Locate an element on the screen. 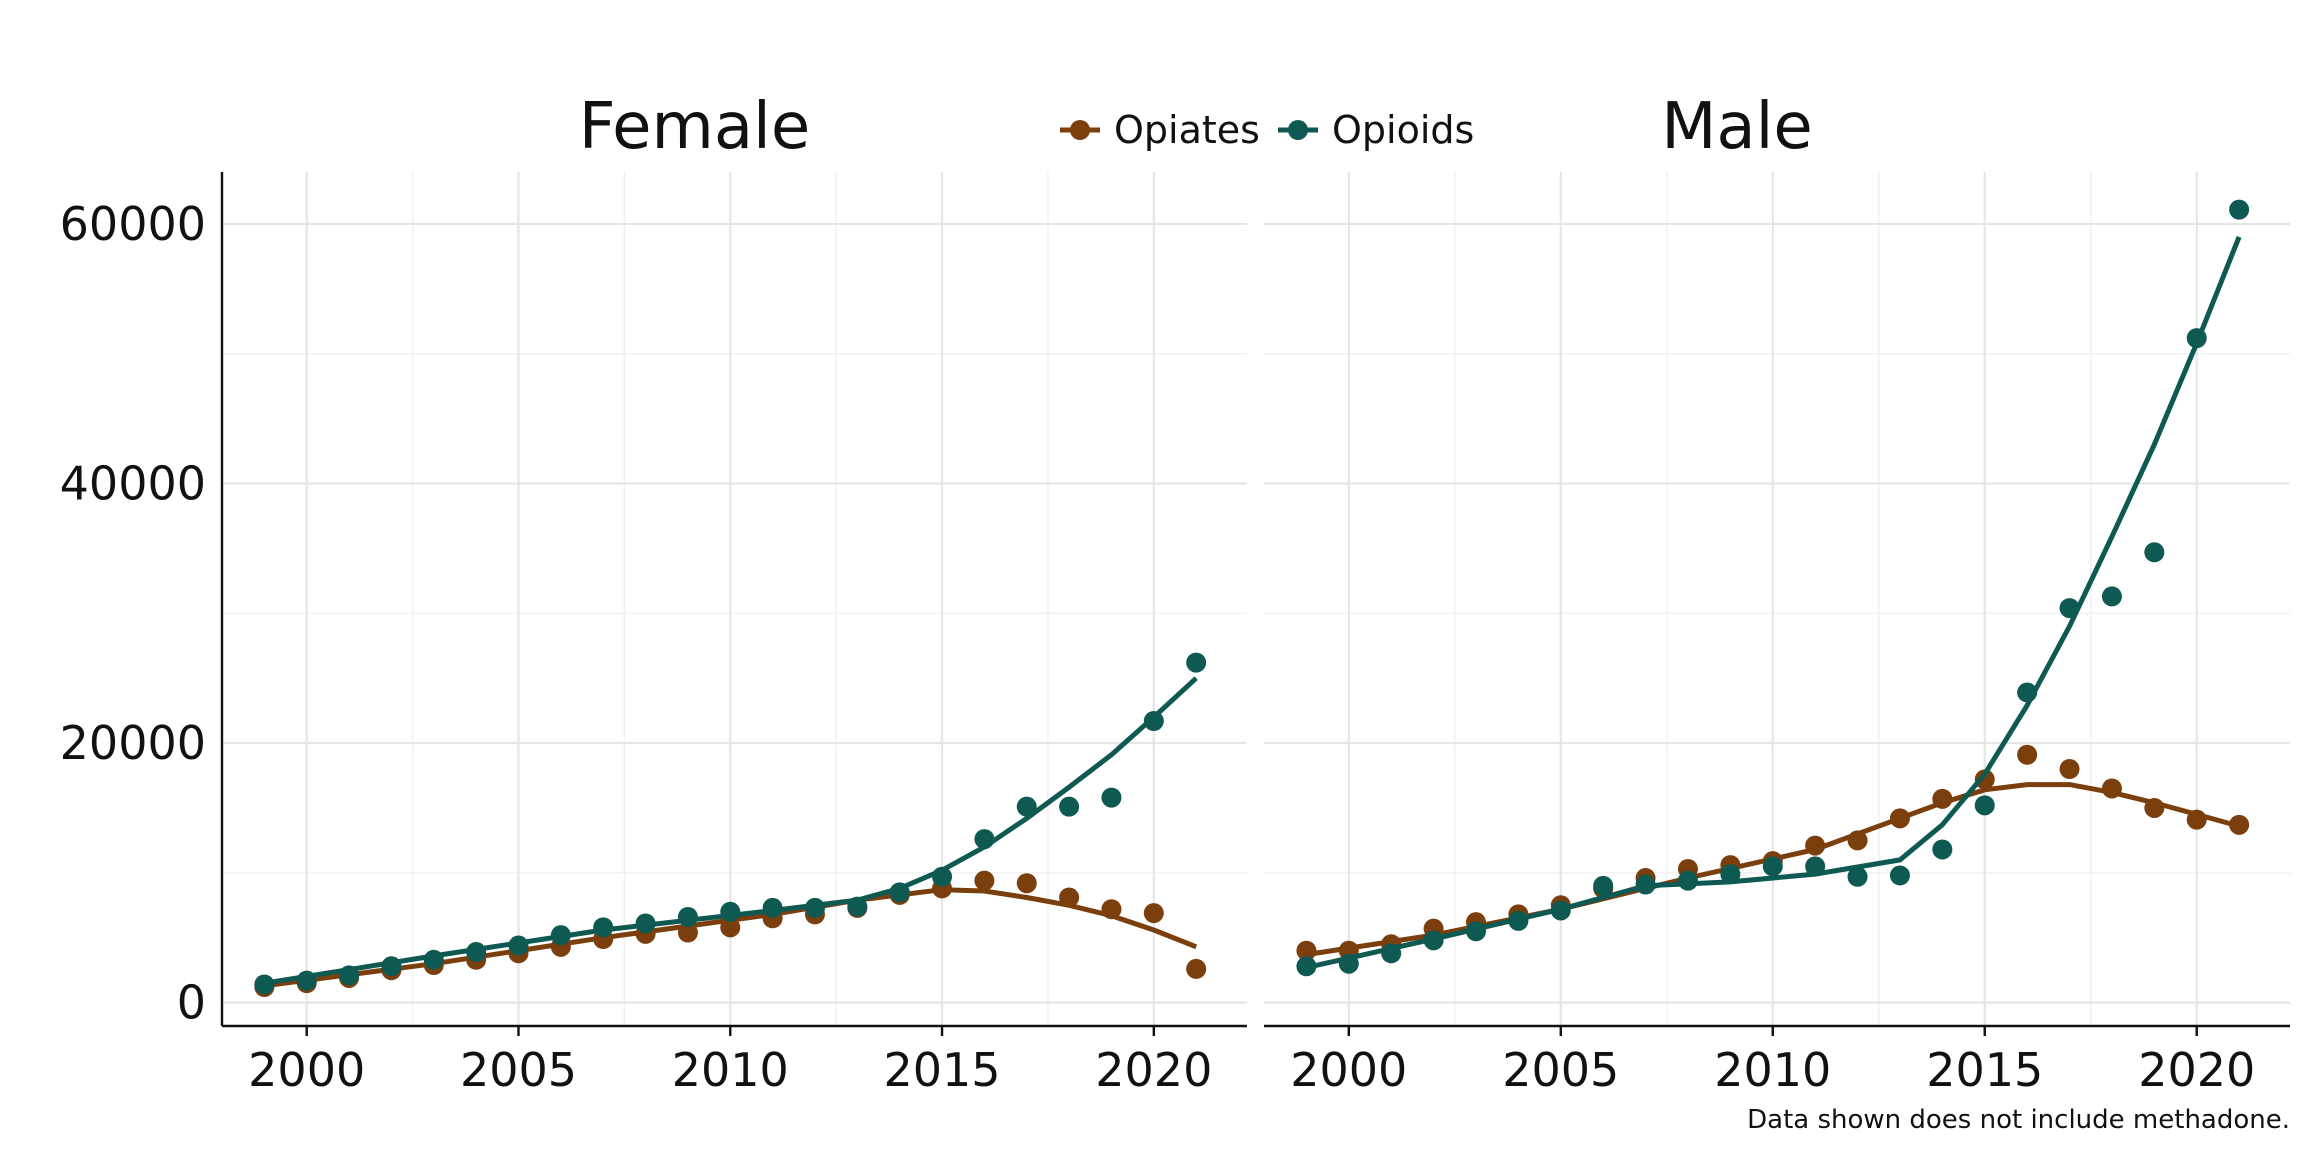 The width and height of the screenshot is (2304, 1152). trend-line-opiates is located at coordinates (731, 938).